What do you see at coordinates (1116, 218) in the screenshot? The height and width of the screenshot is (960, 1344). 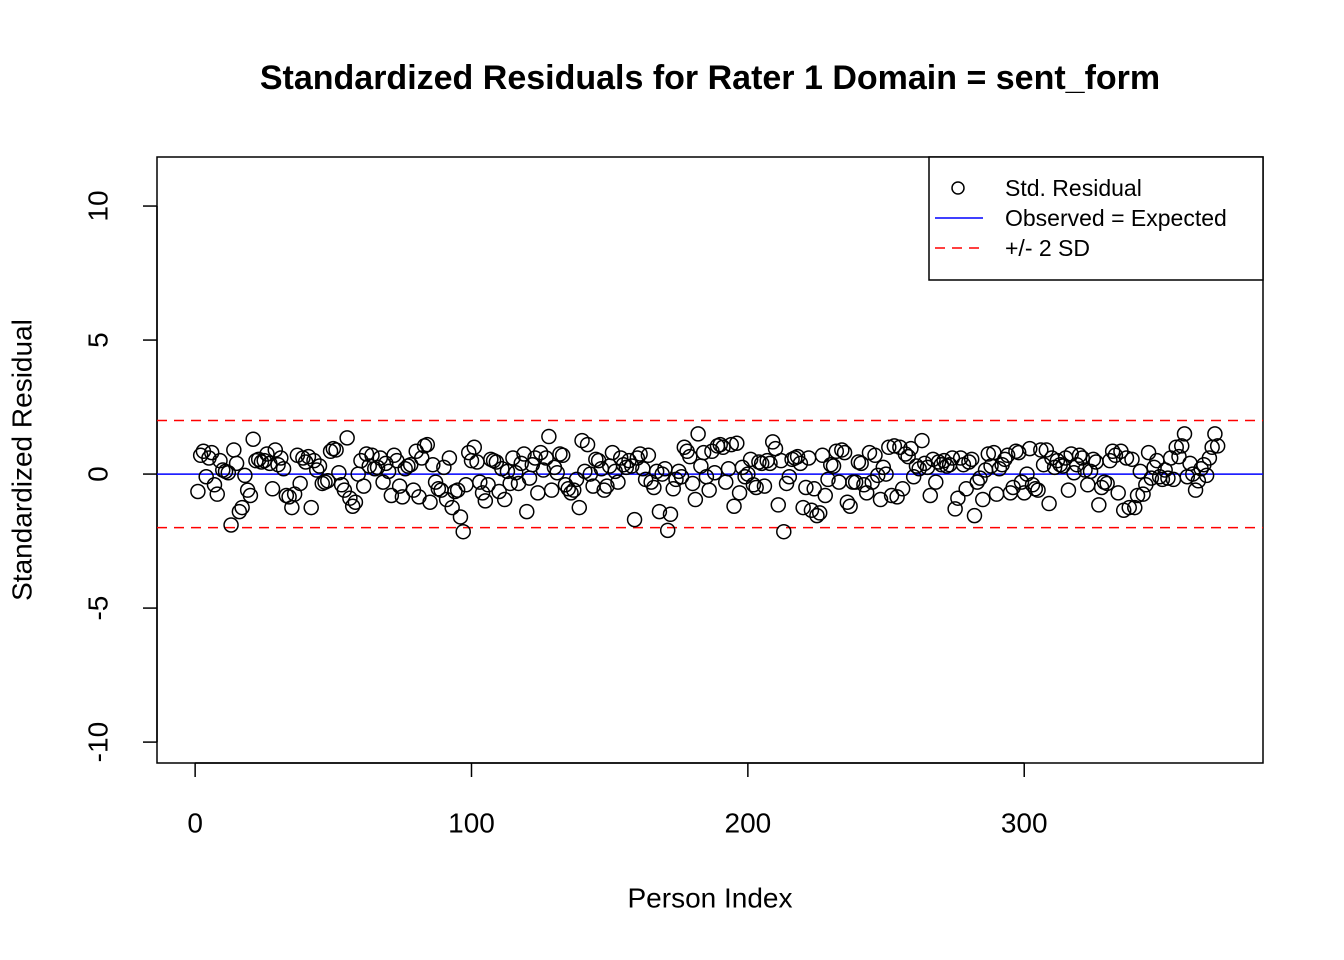 I see `legend-label: Observed = Expected` at bounding box center [1116, 218].